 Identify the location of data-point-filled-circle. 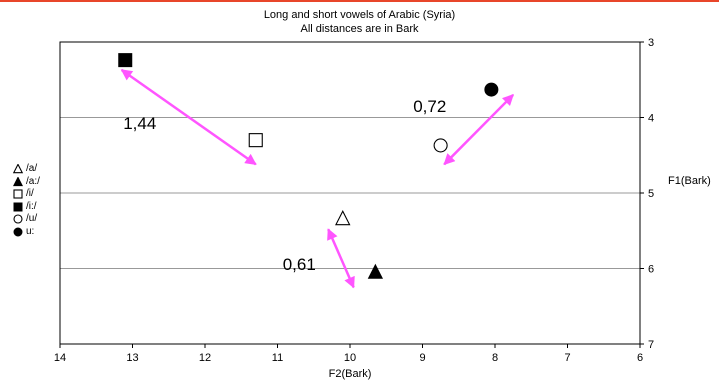
(491, 89).